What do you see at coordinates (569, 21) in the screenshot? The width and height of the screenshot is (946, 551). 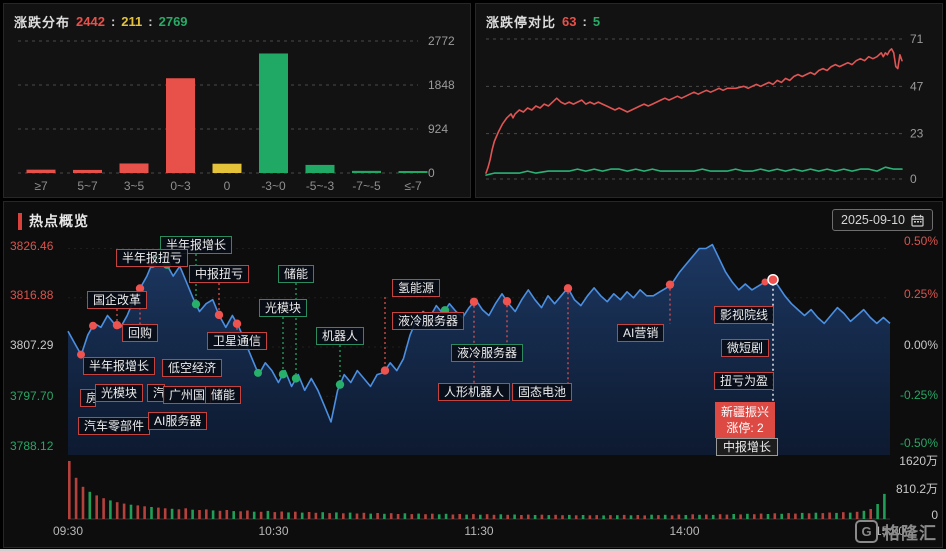 I see `limit-up-count: 63` at bounding box center [569, 21].